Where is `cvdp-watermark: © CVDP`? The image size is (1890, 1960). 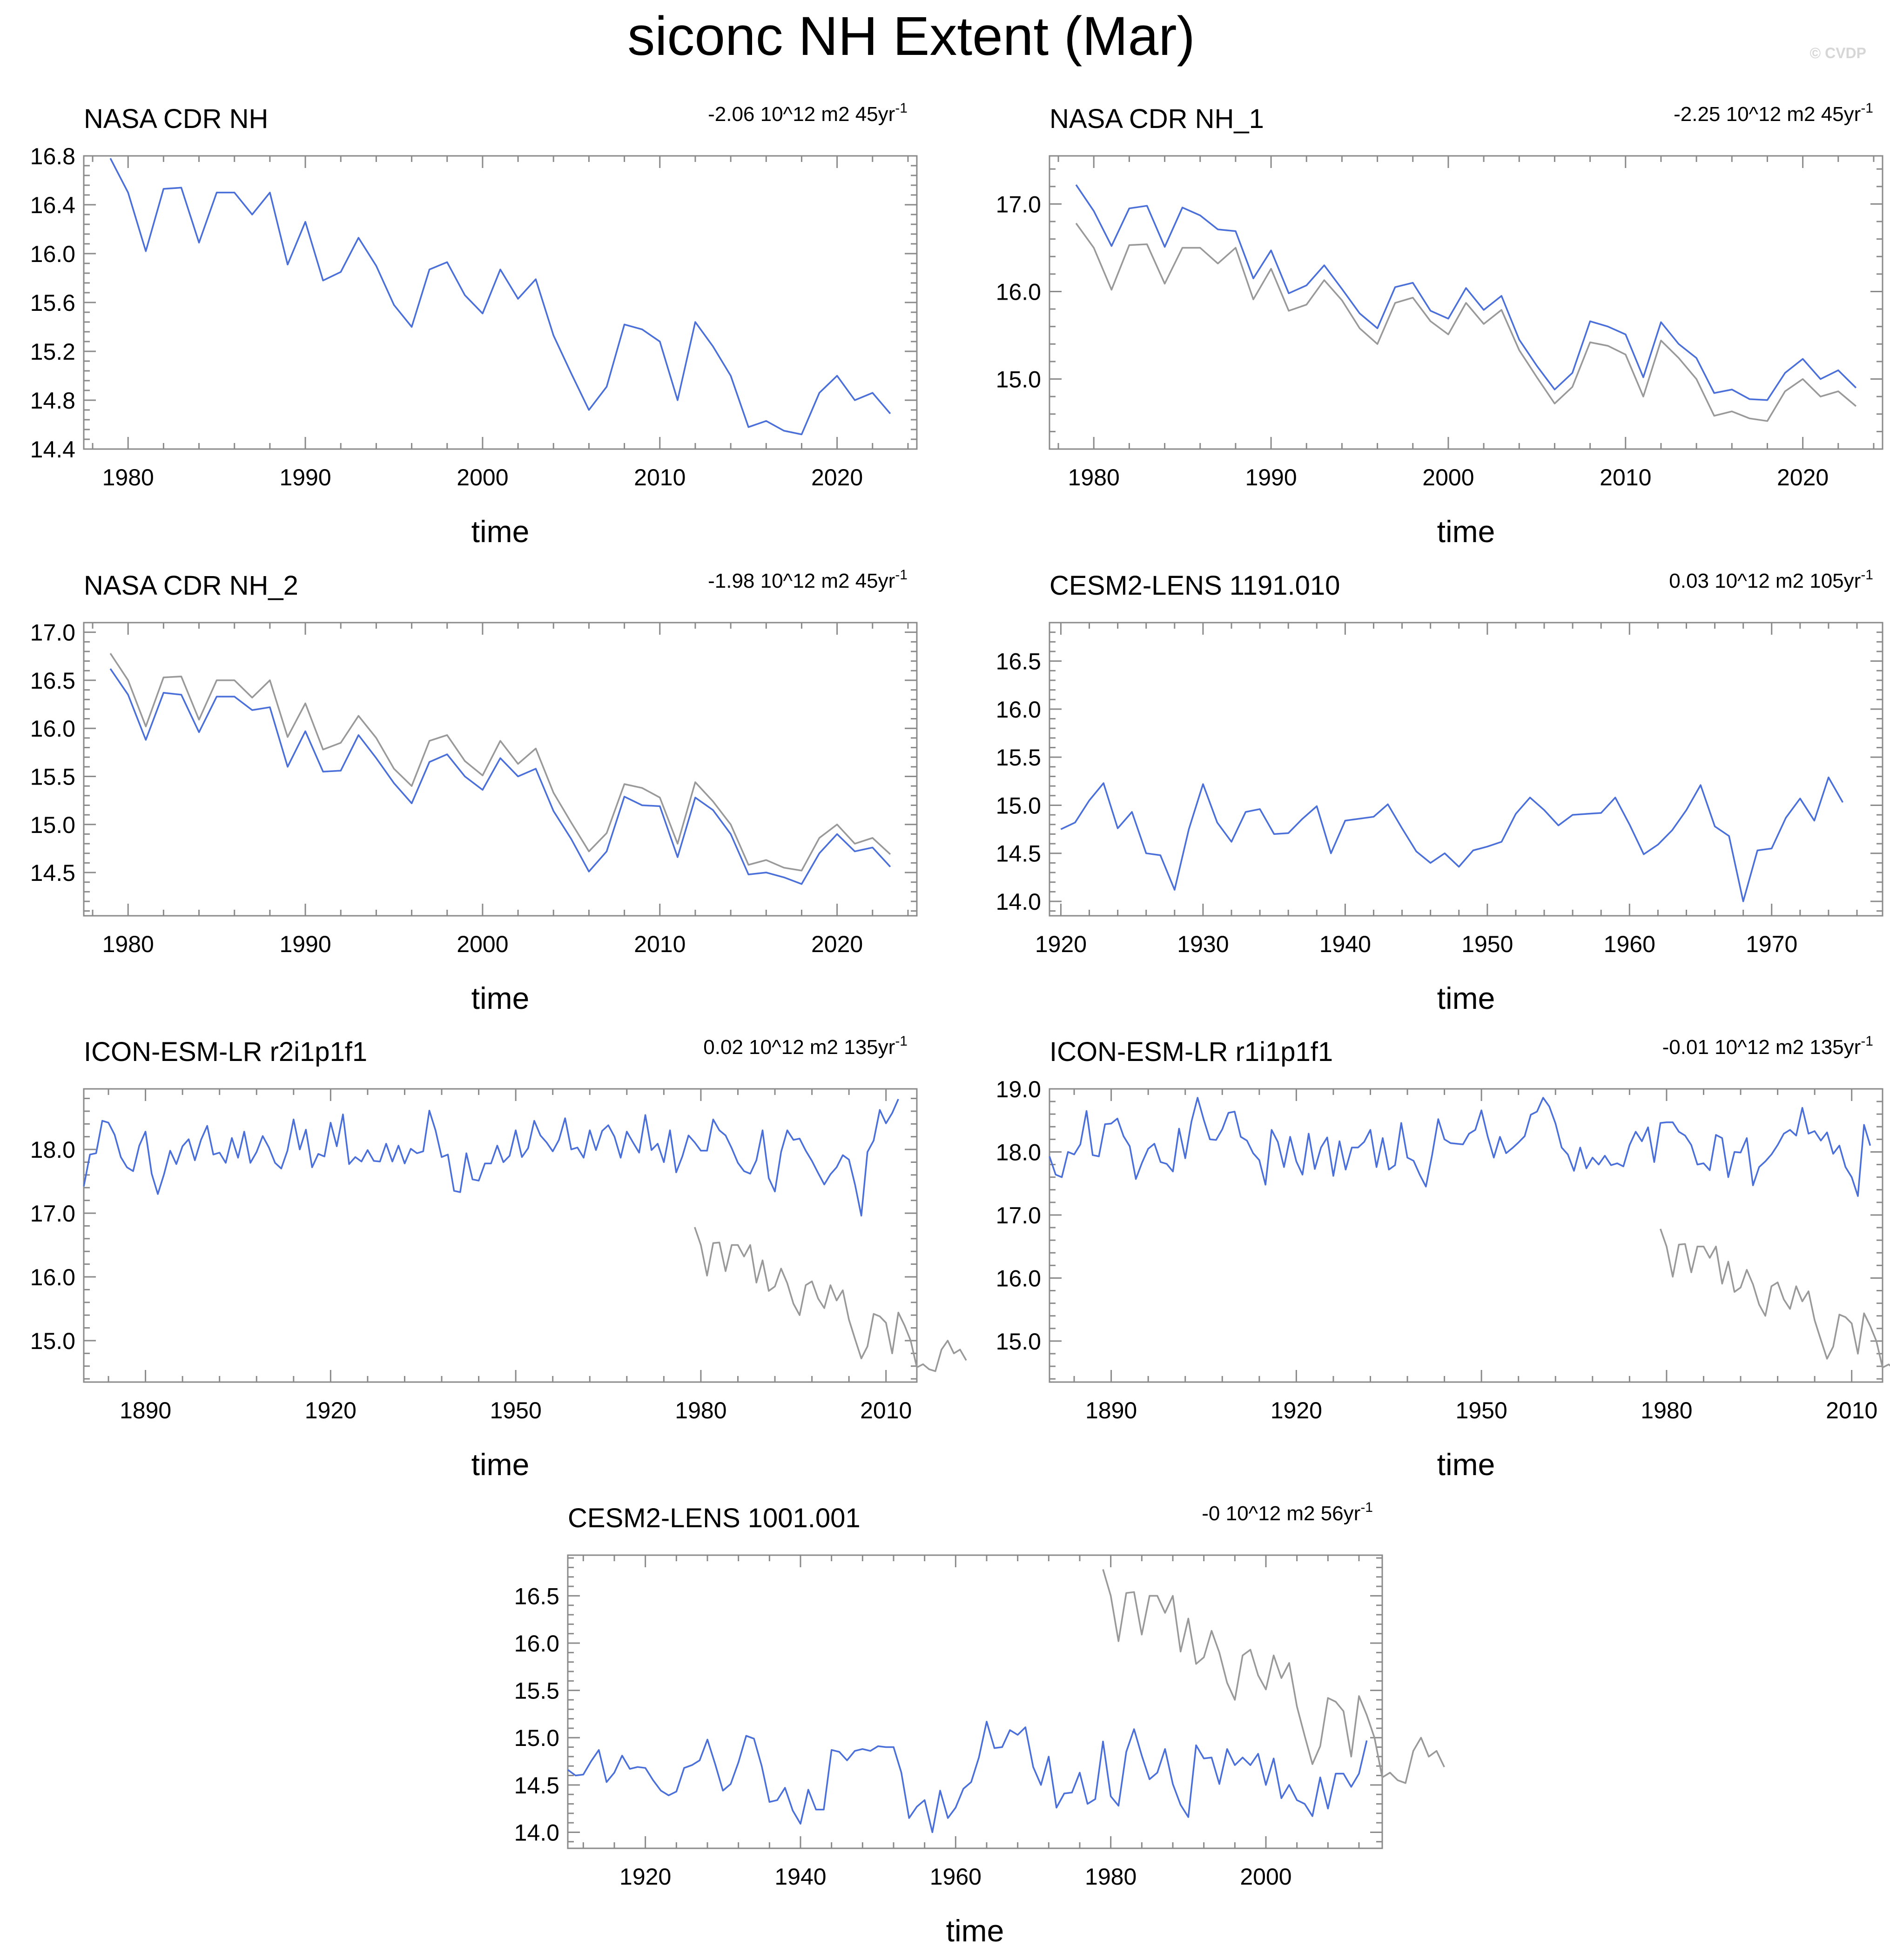
cvdp-watermark: © CVDP is located at coordinates (1838, 53).